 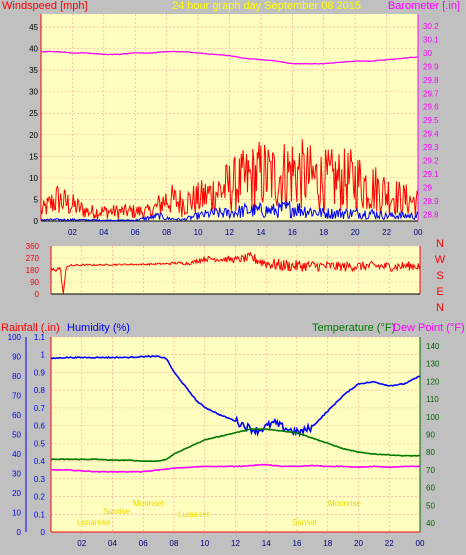 I want to click on temperature-y-tick-label: 110, so click(x=432, y=399).